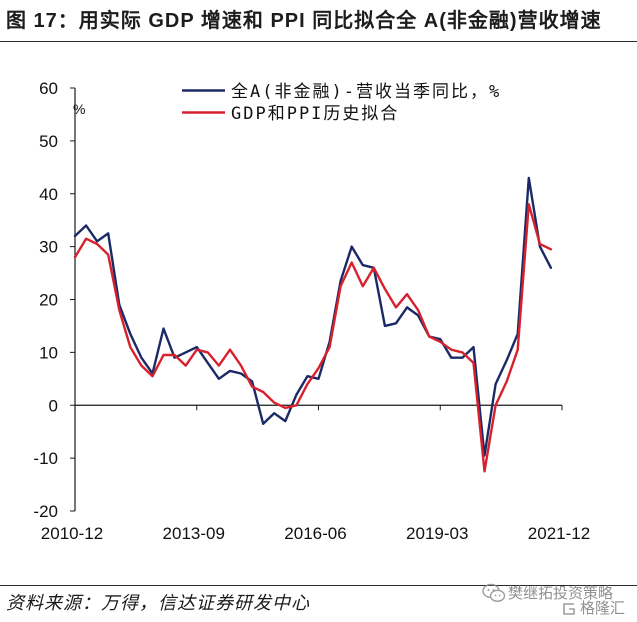  Describe the element at coordinates (45, 511) in the screenshot. I see `y-tick-label: -20` at that location.